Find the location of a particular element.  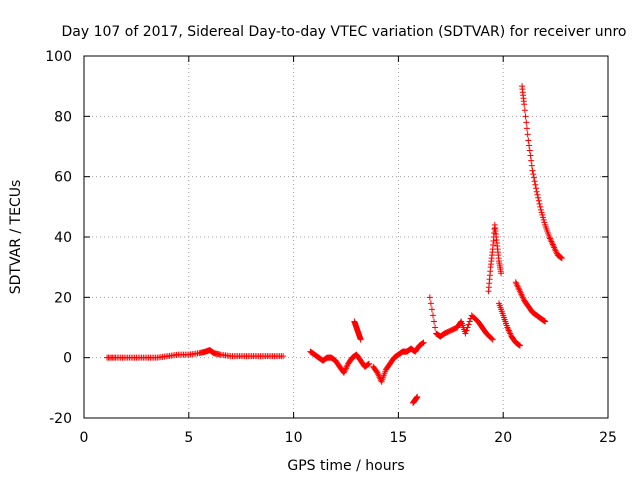

y-tick-label: 0 is located at coordinates (67, 359).